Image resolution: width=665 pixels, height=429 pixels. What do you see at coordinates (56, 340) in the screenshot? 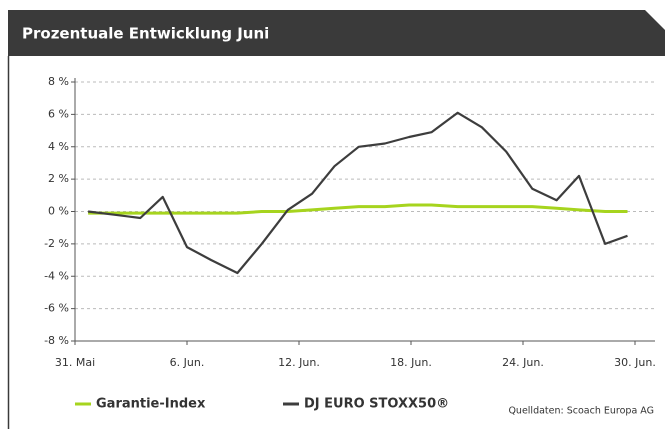
I see `y-tick-label: -8 %` at bounding box center [56, 340].